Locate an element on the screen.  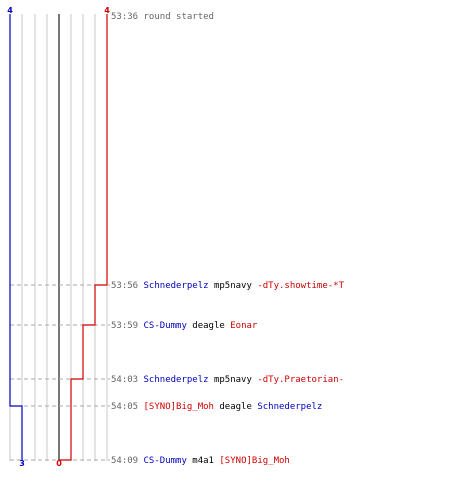
event-victim: [SYNO]Big_Moh is located at coordinates (254, 461).